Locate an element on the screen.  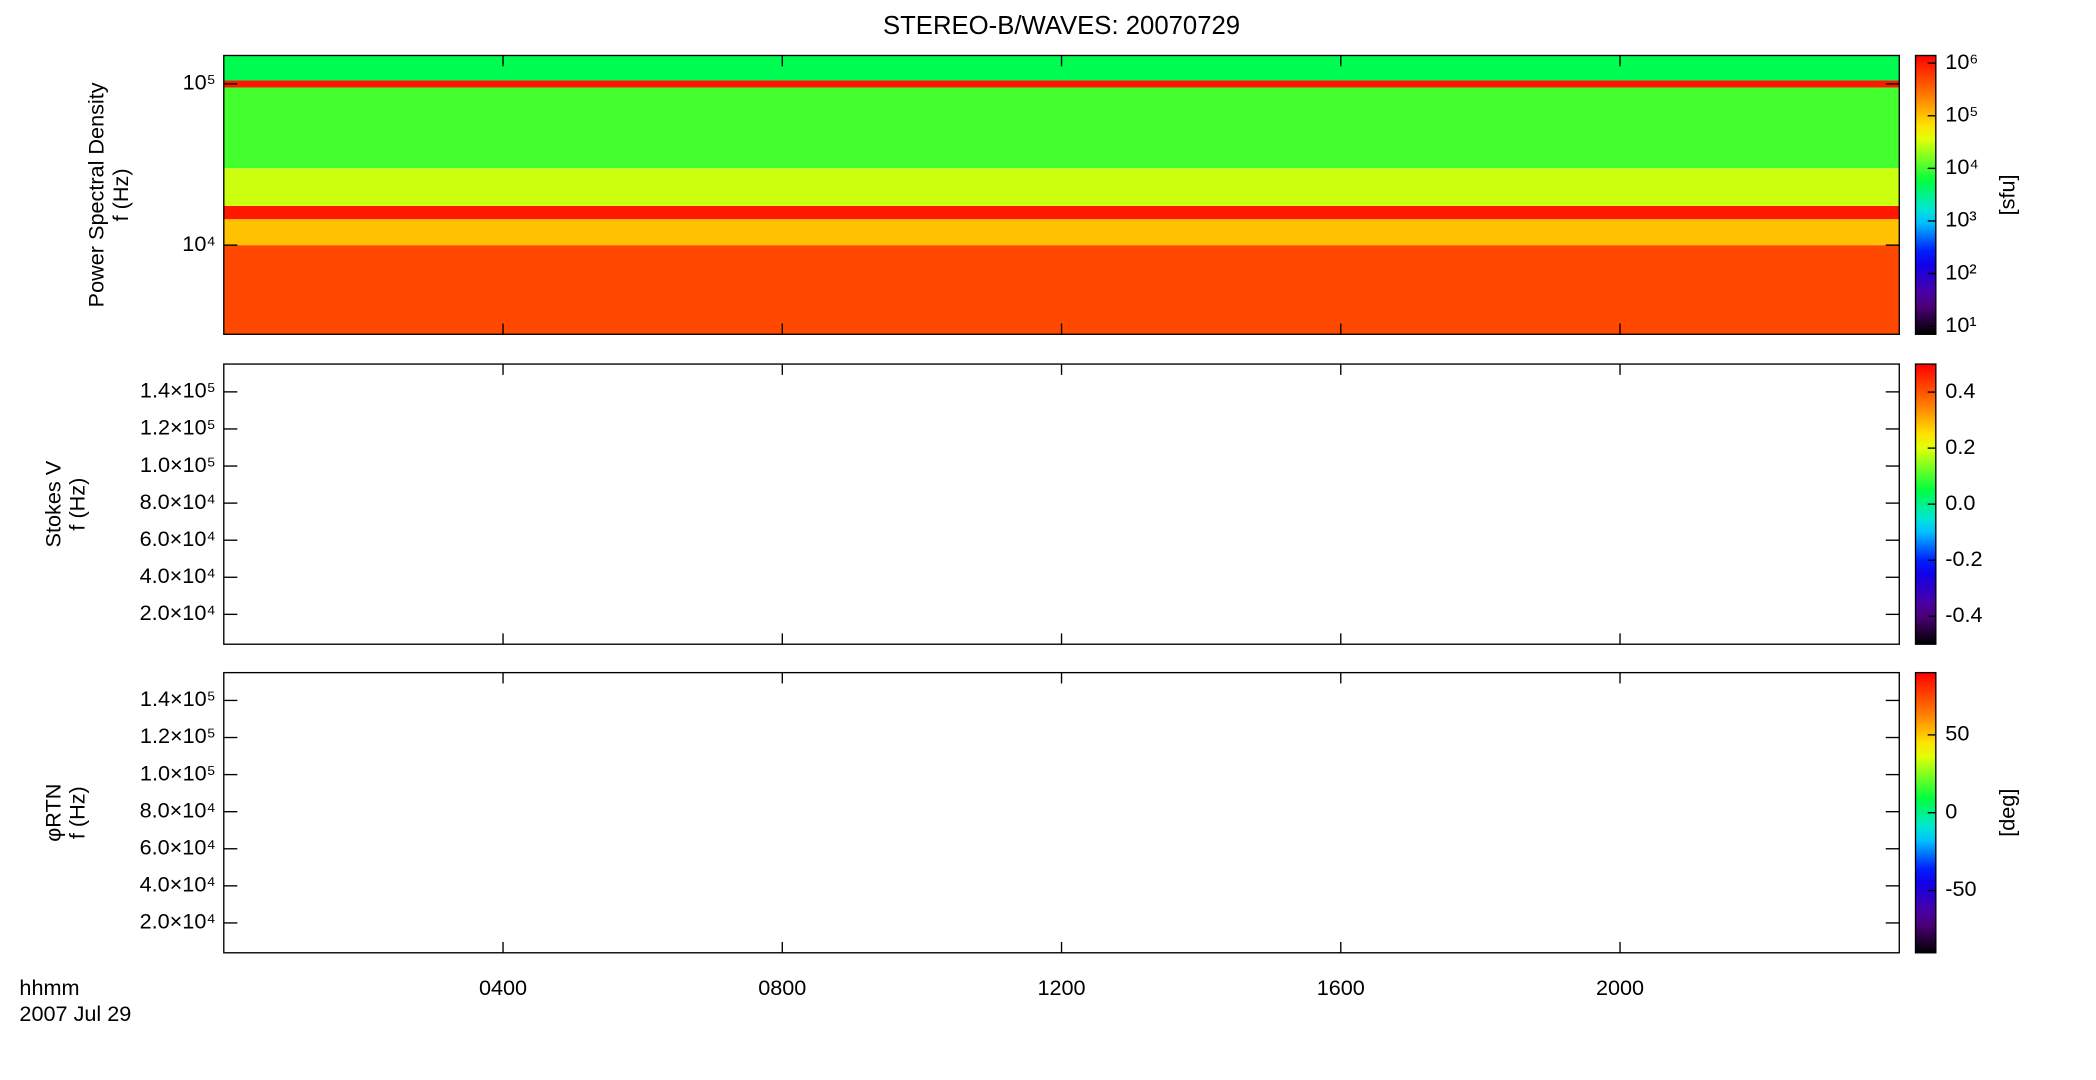
colorbar-tick-label: 10³ is located at coordinates (1960, 219).